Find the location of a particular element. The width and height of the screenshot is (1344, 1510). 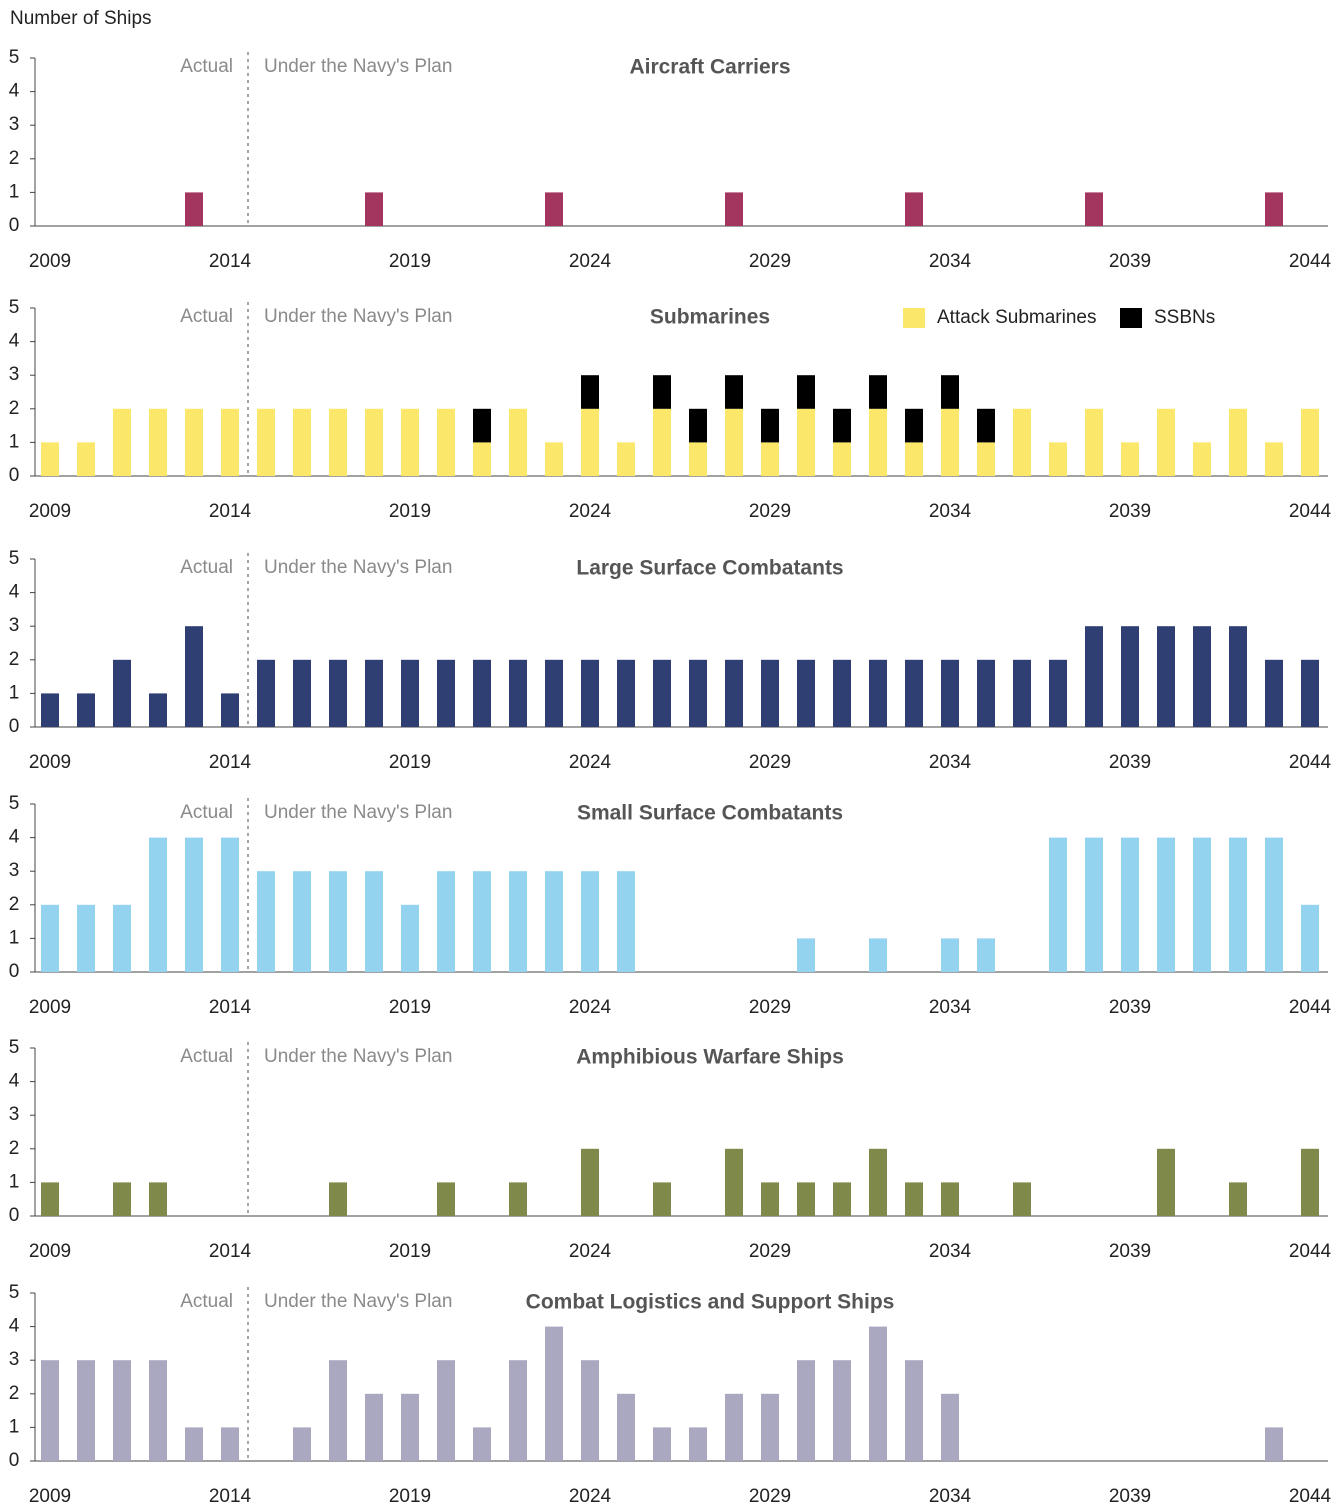

x-tick-label: 2009 is located at coordinates (50, 1007).